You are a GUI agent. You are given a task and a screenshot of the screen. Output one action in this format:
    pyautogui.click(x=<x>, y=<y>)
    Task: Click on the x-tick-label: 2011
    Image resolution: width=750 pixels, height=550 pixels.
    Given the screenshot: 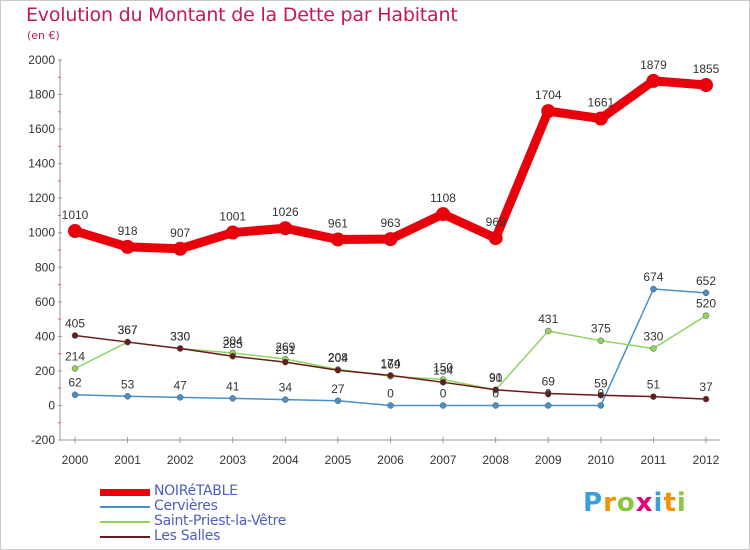 What is the action you would take?
    pyautogui.click(x=654, y=460)
    